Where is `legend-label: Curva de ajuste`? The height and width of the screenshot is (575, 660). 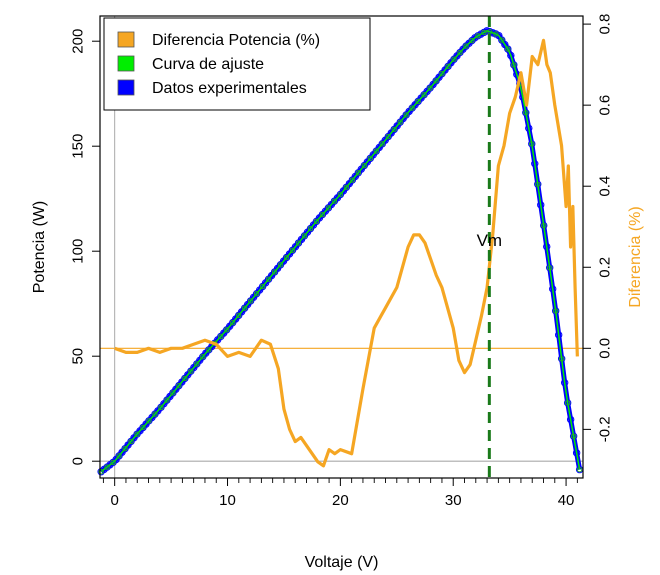
legend-label: Curva de ajuste is located at coordinates (208, 64).